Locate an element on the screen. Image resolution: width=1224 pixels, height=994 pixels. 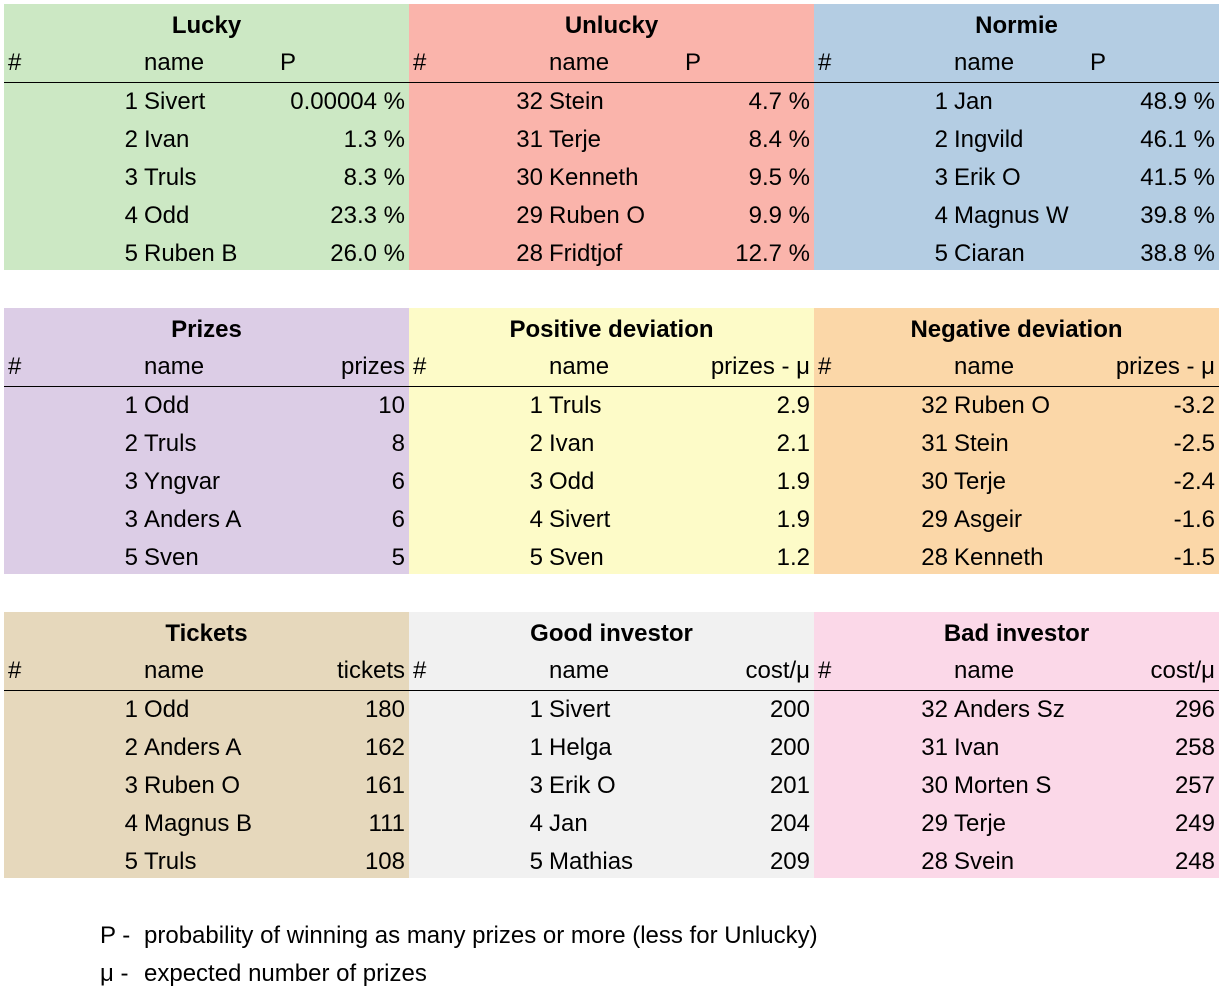
table-rows: 1 Odd 10 2 Truls 8 3 Yngvar 6 3 Anders A 6 5 Sven 5 is located at coordinates (206, 482).